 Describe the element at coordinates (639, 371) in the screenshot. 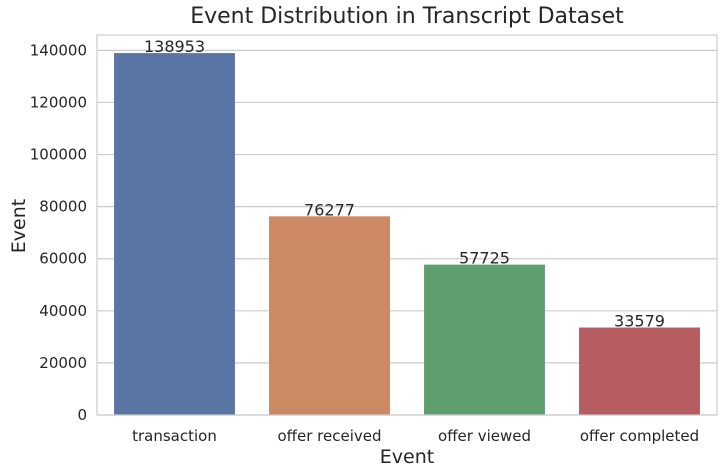

I see `bar-offer-completed` at that location.